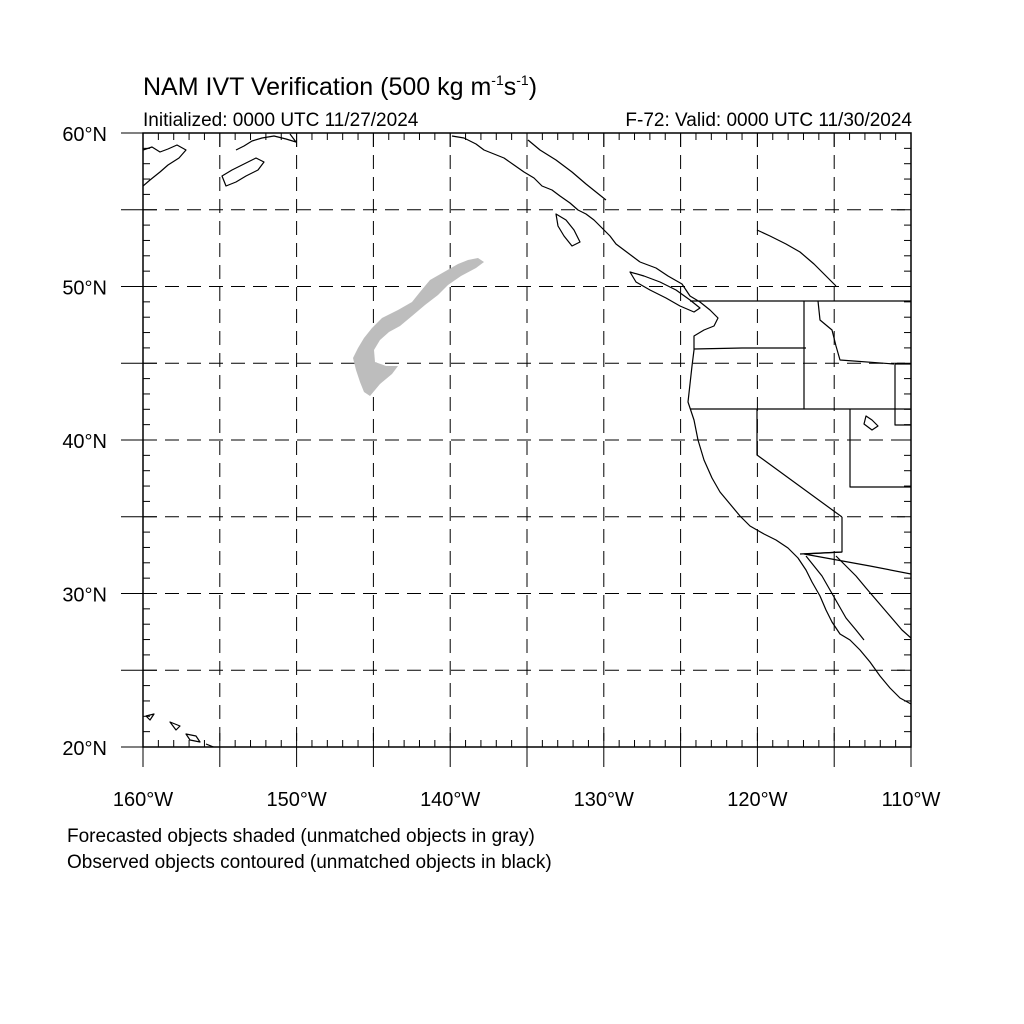 The height and width of the screenshot is (1024, 1024). I want to click on lon-tick-label: 160°W, so click(143, 800).